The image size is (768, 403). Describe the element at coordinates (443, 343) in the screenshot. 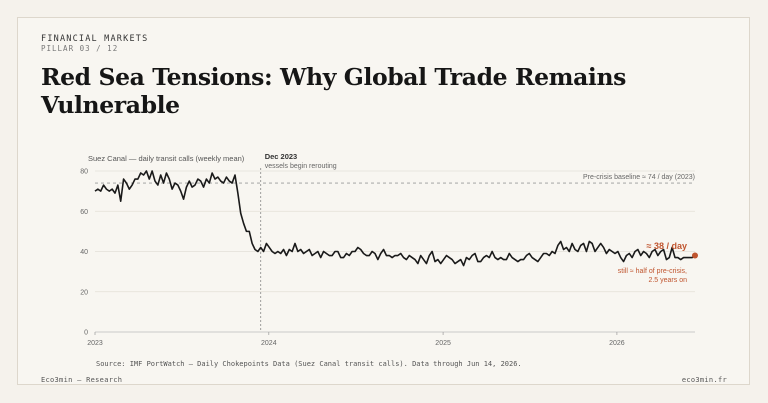

I see `x-tick-label: 2025` at that location.